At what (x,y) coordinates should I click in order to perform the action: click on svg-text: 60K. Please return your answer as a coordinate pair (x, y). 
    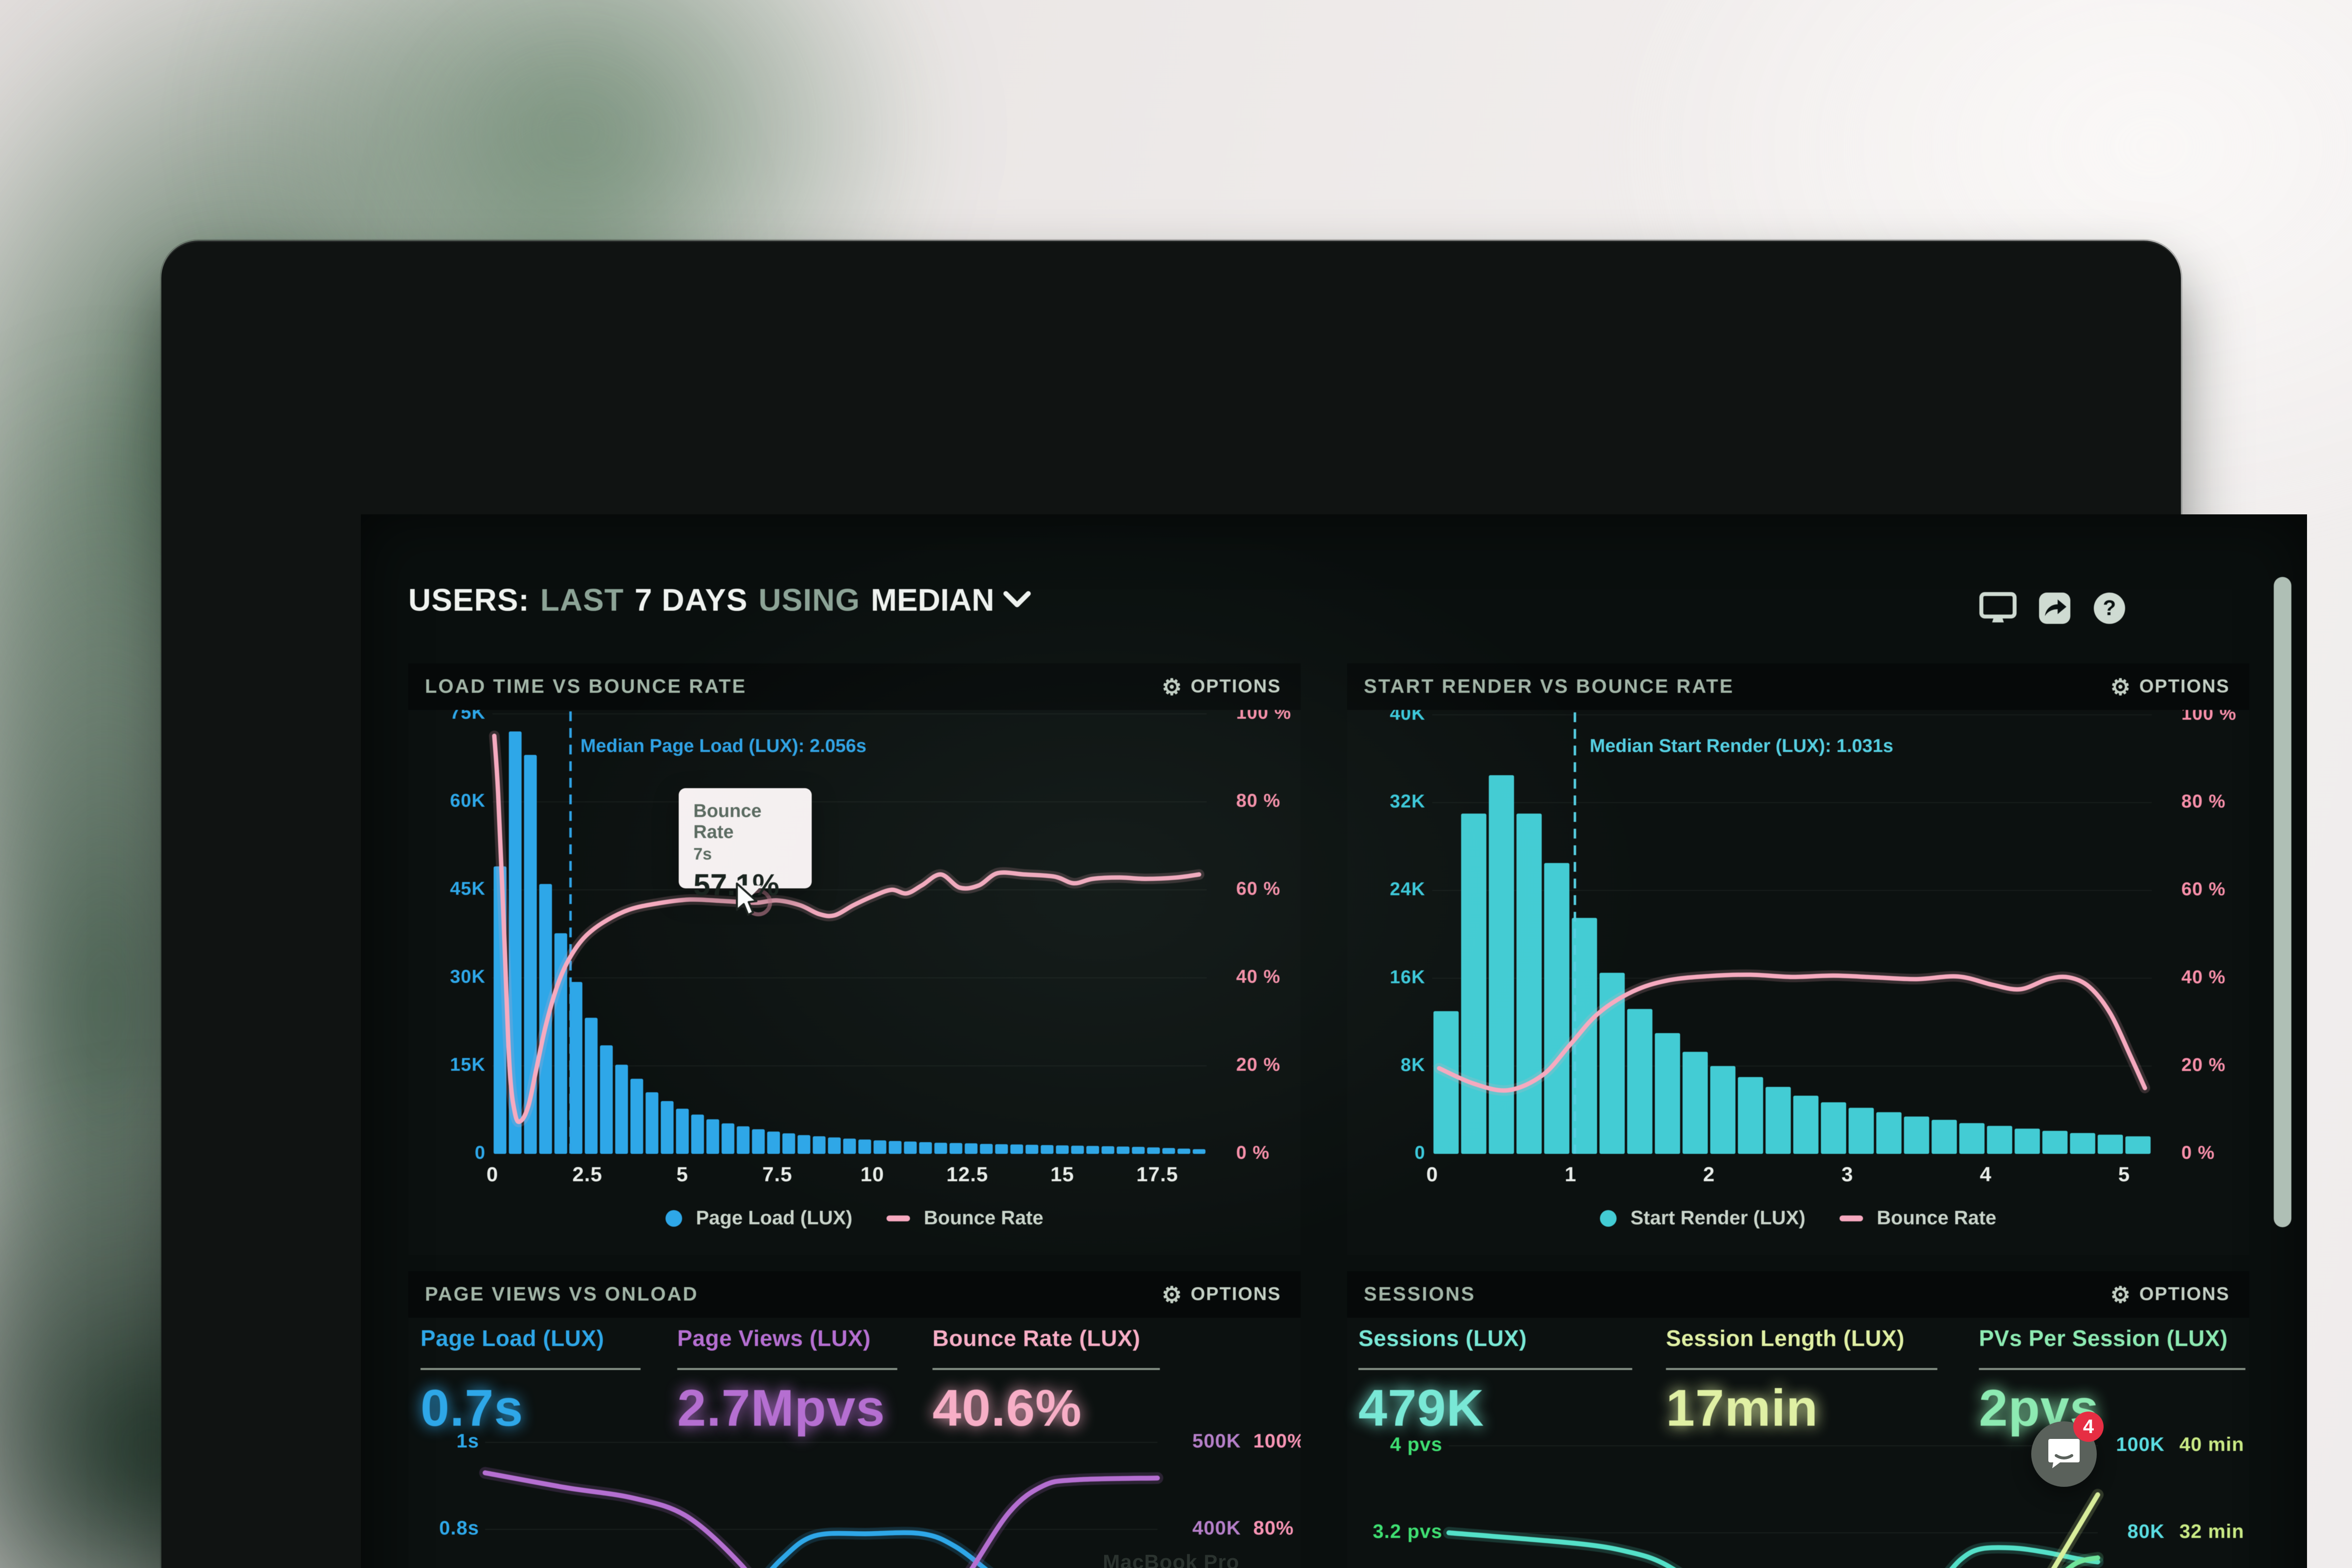
    Looking at the image, I should click on (468, 801).